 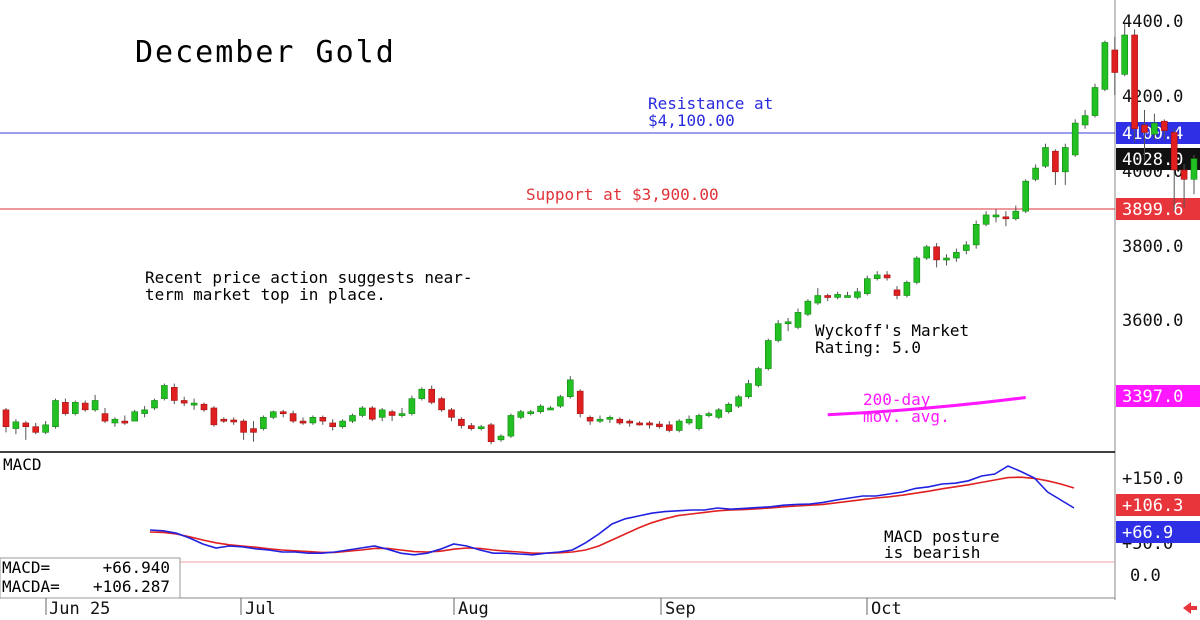 I want to click on last-price-tag: 4028.0, so click(x=1158, y=159).